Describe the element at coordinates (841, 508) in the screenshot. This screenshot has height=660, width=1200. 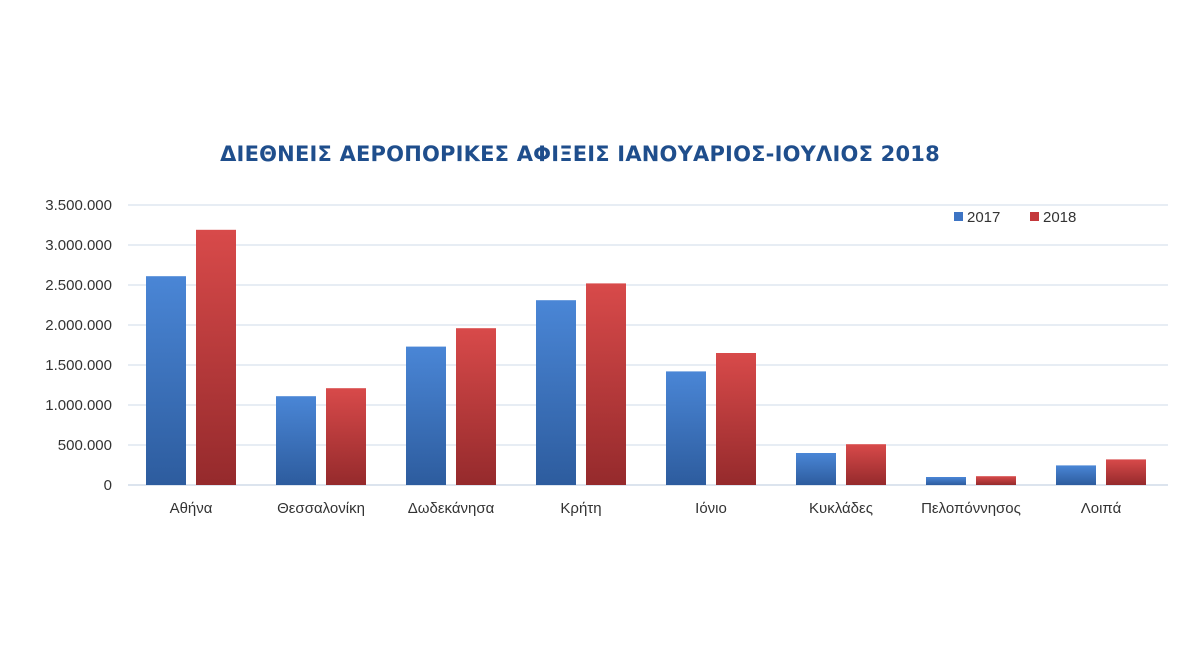
I see `x-category-label: Κυκλάδες` at that location.